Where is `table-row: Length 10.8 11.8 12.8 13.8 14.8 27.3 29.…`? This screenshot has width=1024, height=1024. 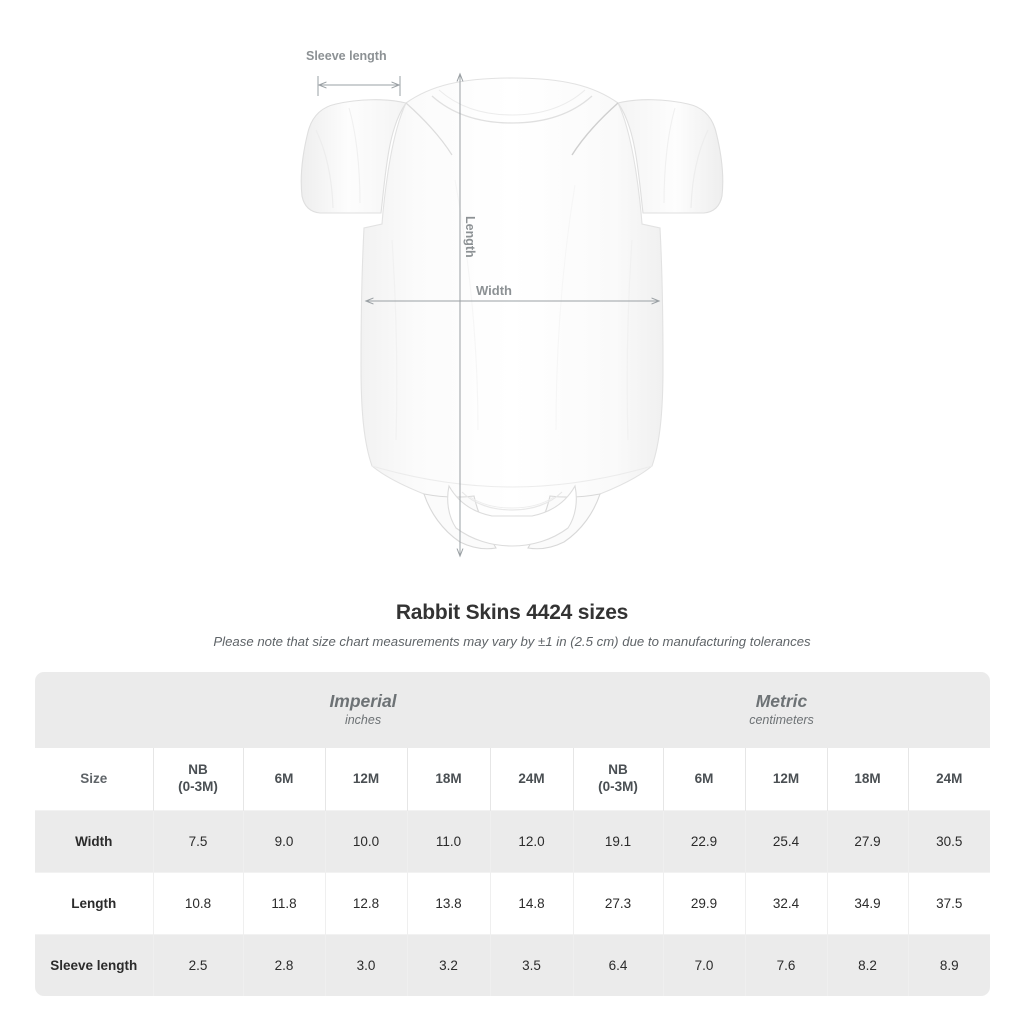
table-row: Length 10.8 11.8 12.8 13.8 14.8 27.3 29.… is located at coordinates (513, 903).